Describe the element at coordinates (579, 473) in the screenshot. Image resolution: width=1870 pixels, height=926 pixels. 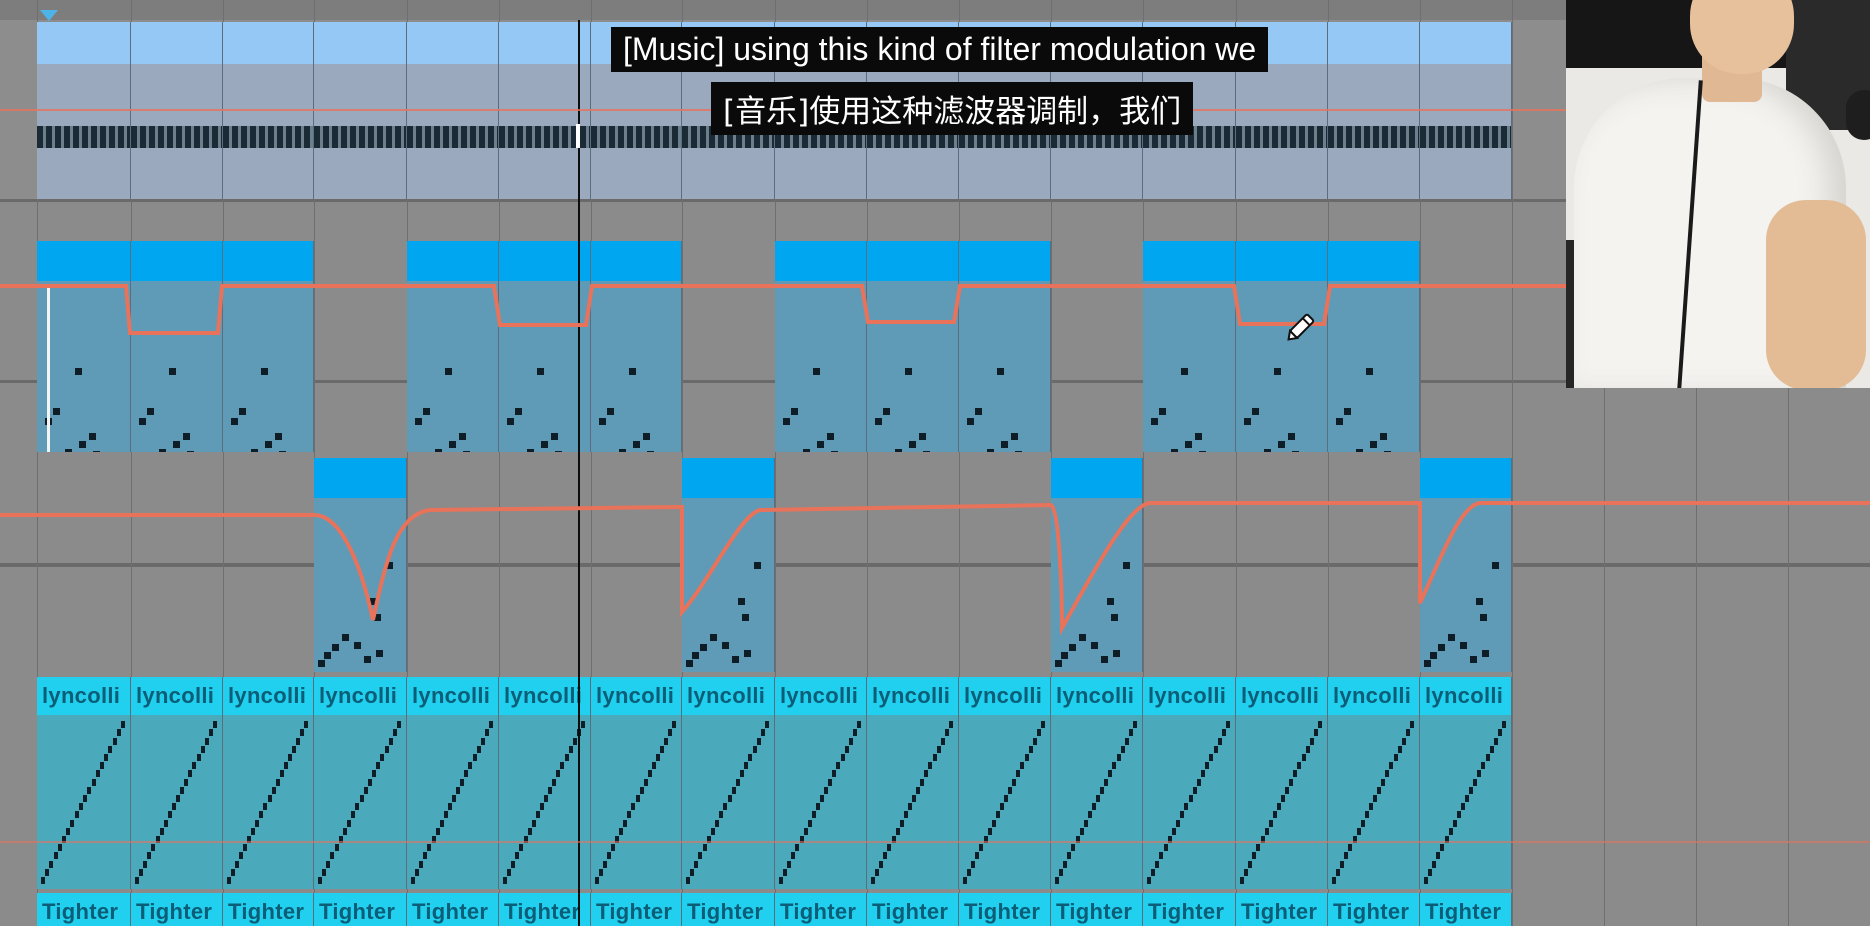
I see `playhead` at that location.